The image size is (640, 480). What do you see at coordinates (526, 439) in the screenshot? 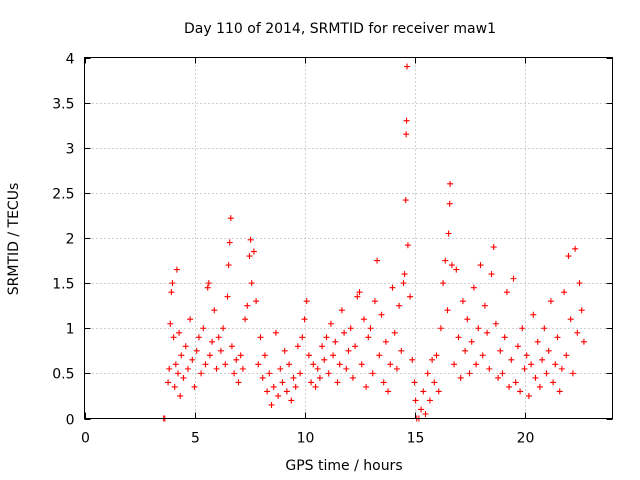
I see `x-tick-label: 20` at bounding box center [526, 439].